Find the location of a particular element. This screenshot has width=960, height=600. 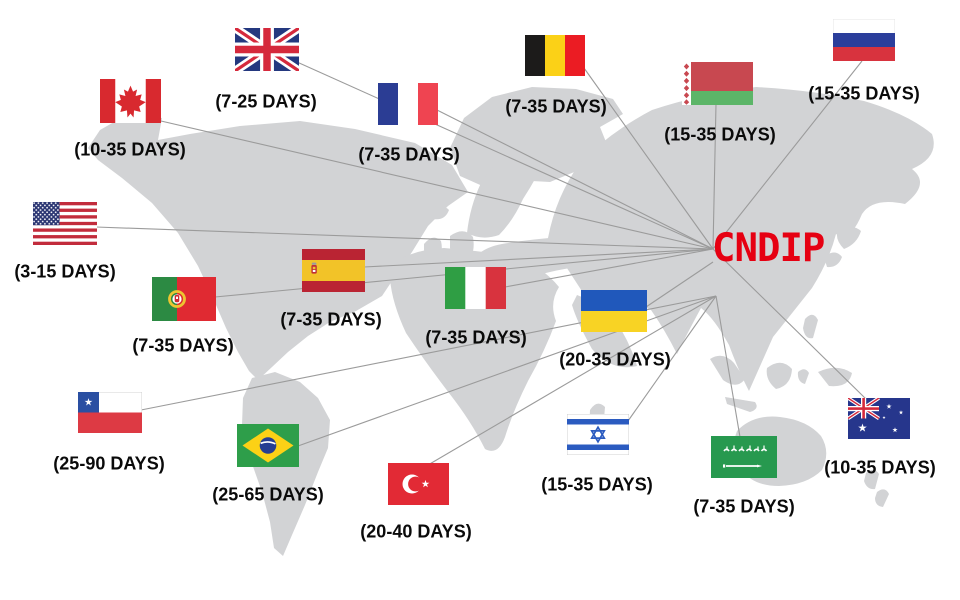

shipping-time-label-russia: (15-35 DAYS) is located at coordinates (864, 93).